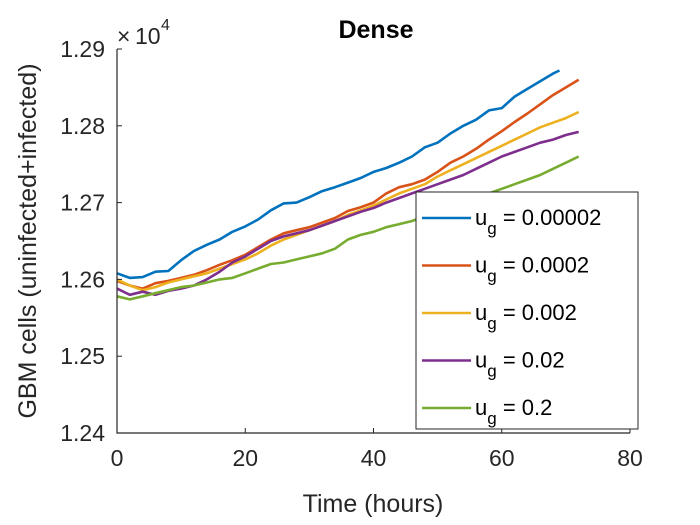  I want to click on legend-label-value: = 0.0002, so click(543, 265).